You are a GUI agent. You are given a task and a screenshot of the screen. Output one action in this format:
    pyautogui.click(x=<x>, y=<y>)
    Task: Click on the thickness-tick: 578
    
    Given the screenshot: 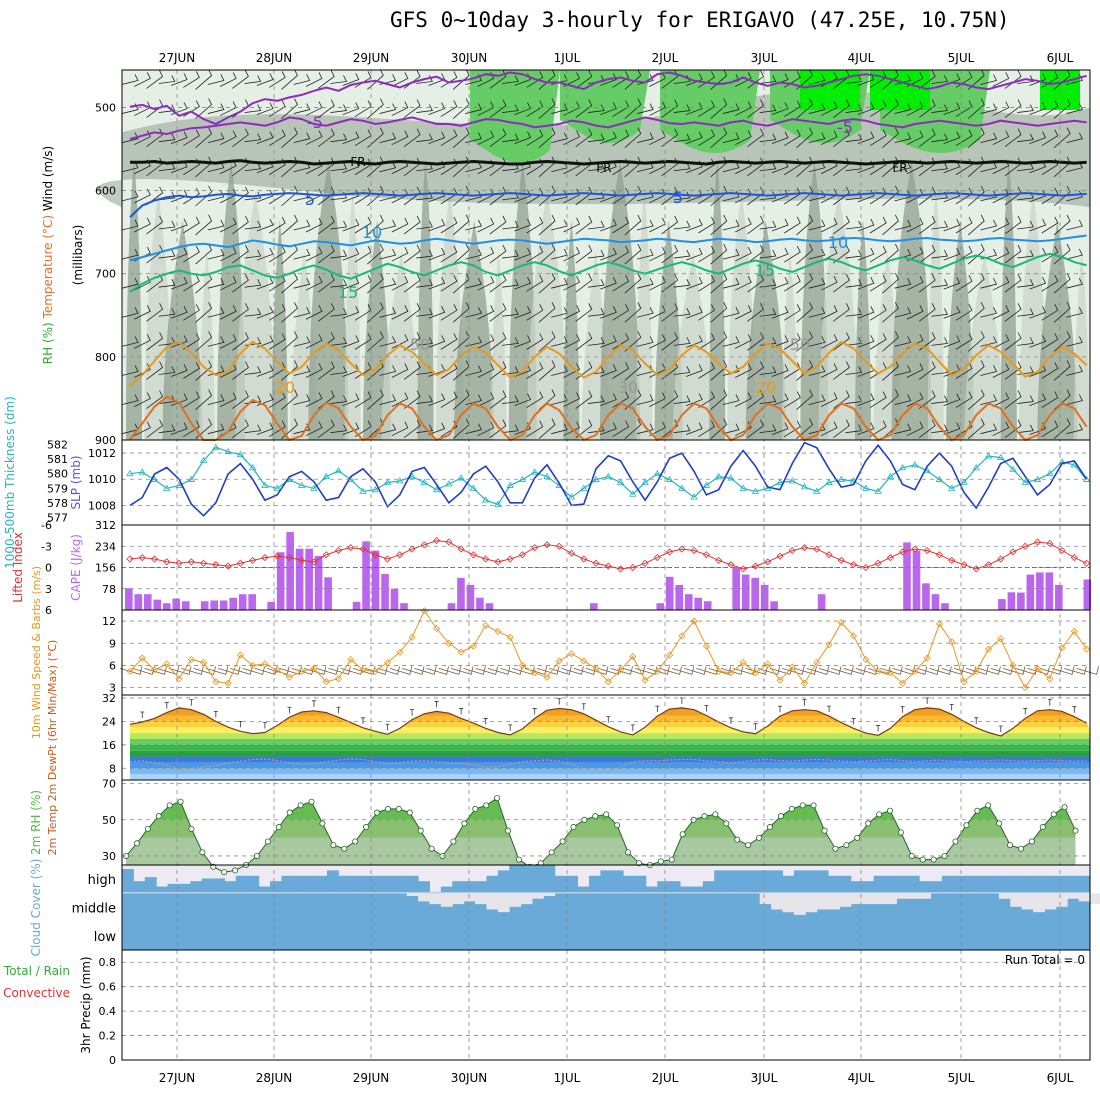 What is the action you would take?
    pyautogui.click(x=57, y=503)
    